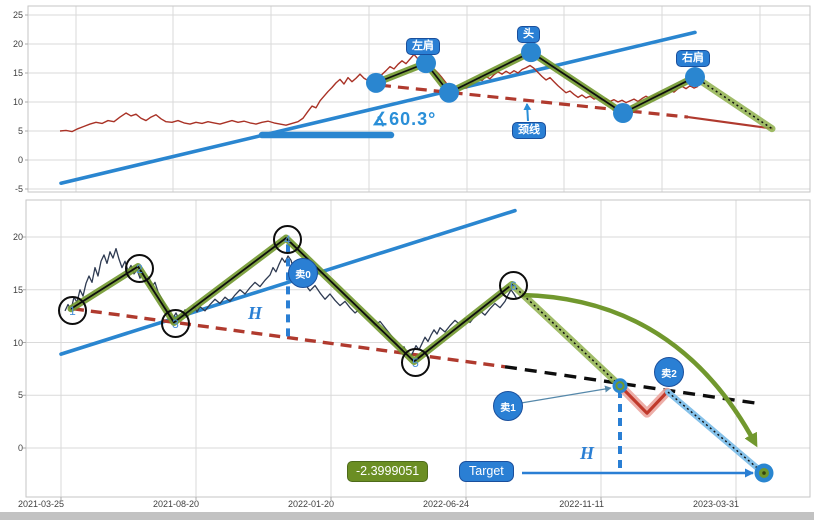 This screenshot has height=520, width=814. I want to click on breakdown-dot, so click(620, 386).